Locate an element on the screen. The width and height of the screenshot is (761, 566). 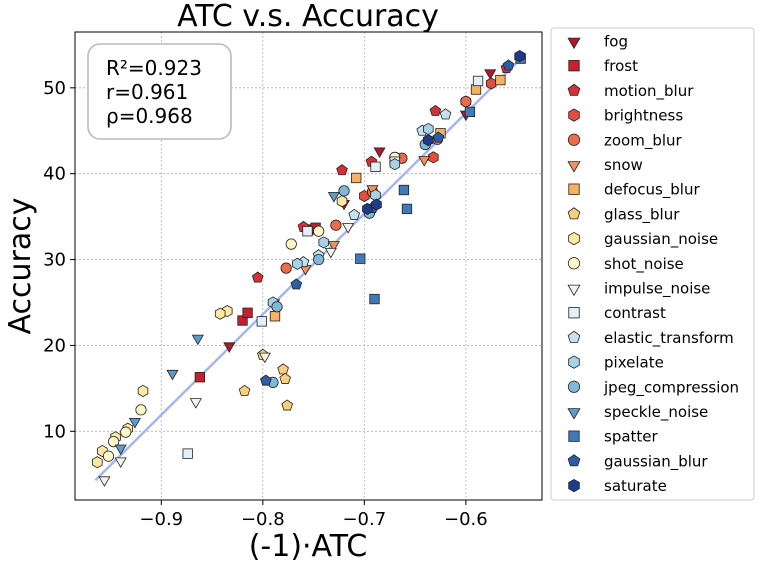
point-brightness is located at coordinates (491, 83).